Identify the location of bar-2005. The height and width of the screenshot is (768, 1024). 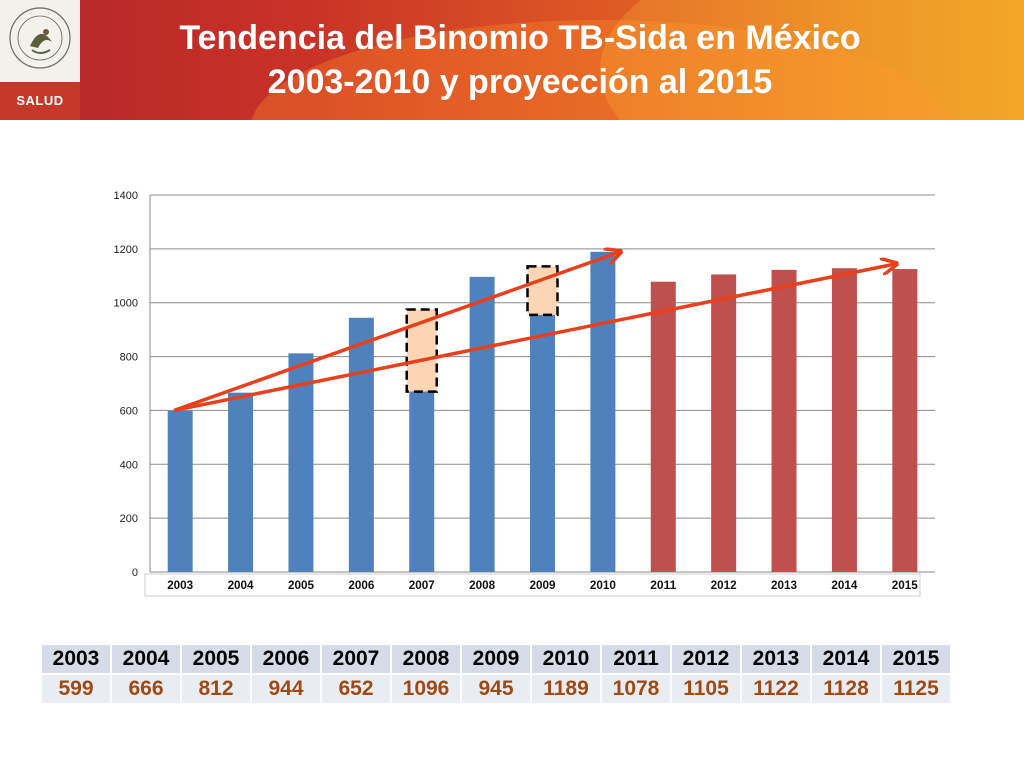
(301, 462).